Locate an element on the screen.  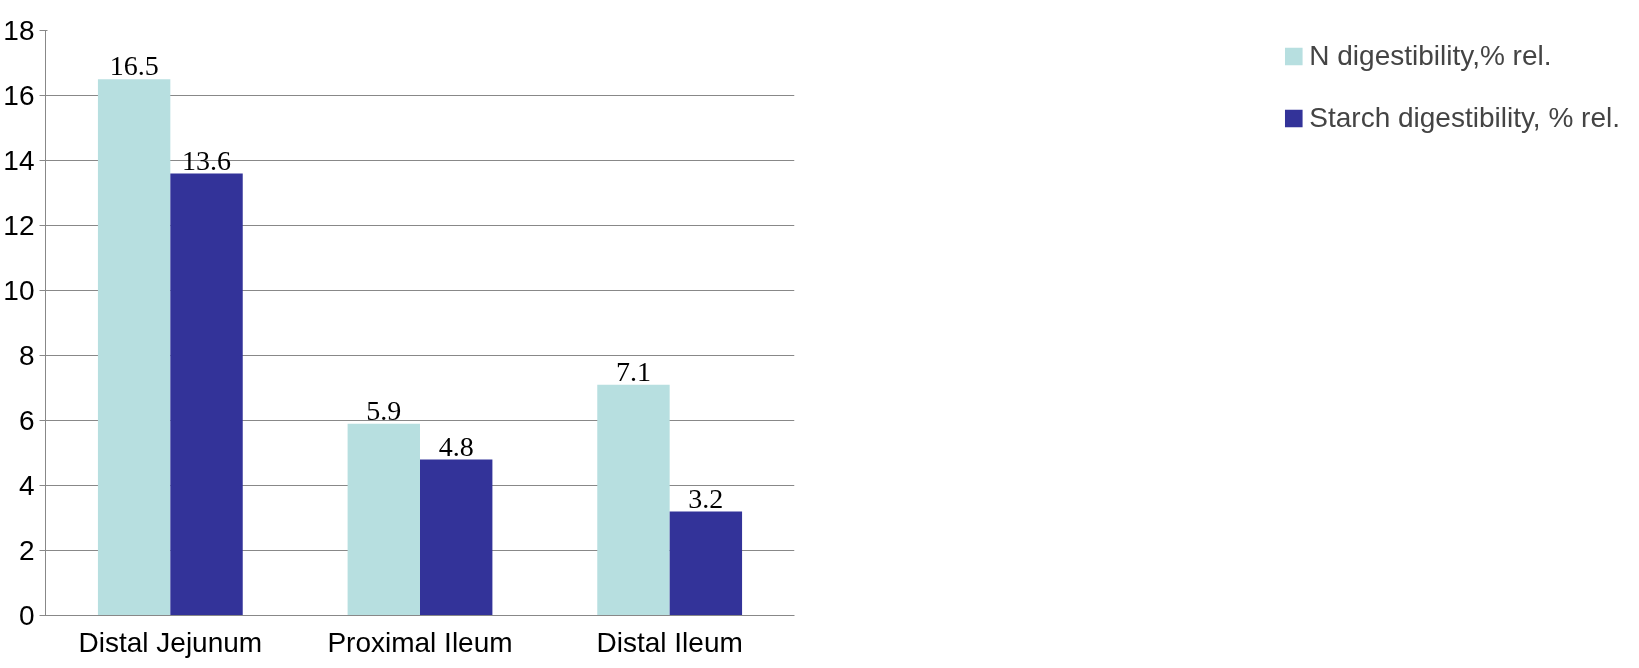
y-tick-label: 4 is located at coordinates (26, 485).